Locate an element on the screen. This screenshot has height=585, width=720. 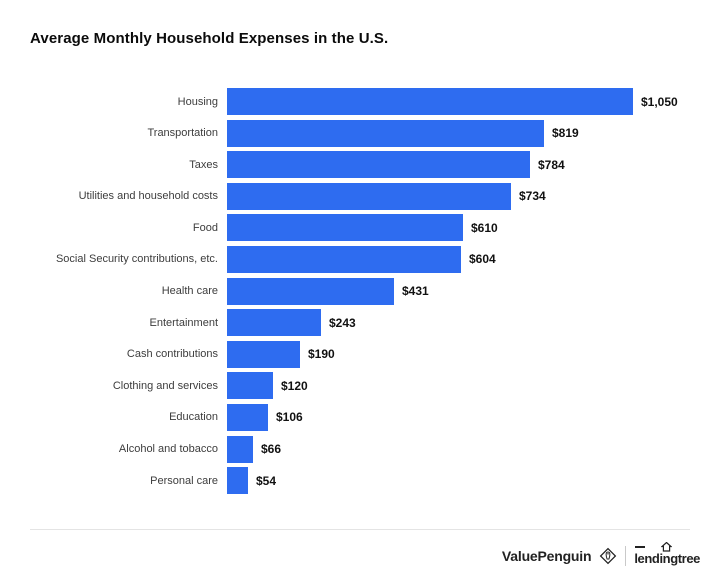
category-label: Housing is located at coordinates (197, 101).